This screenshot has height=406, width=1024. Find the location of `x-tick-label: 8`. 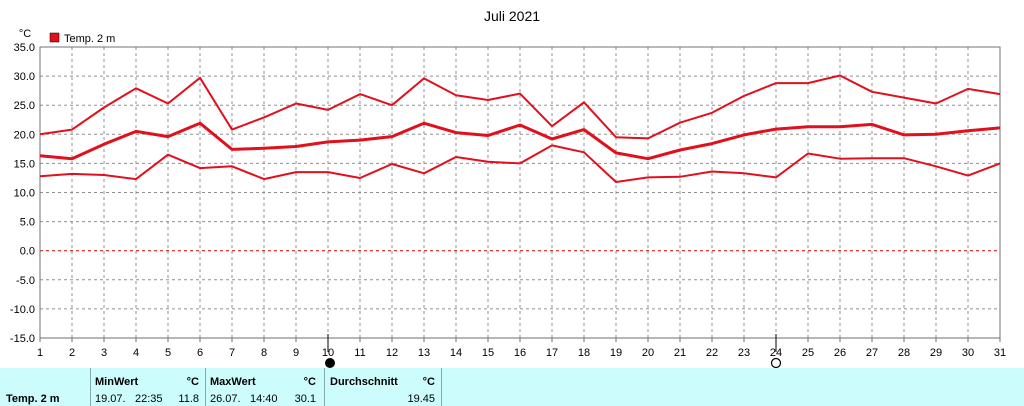

x-tick-label: 8 is located at coordinates (264, 353).